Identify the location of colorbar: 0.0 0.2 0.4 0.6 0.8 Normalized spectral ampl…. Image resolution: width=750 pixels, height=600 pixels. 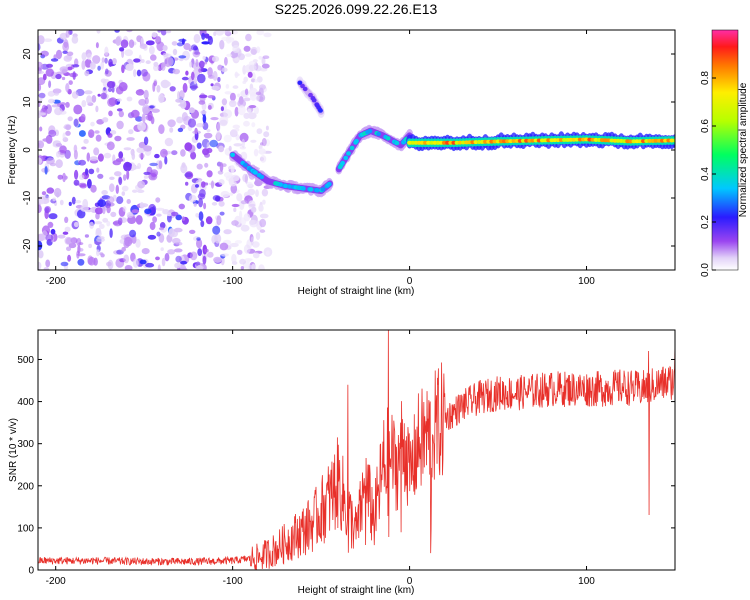
(724, 153).